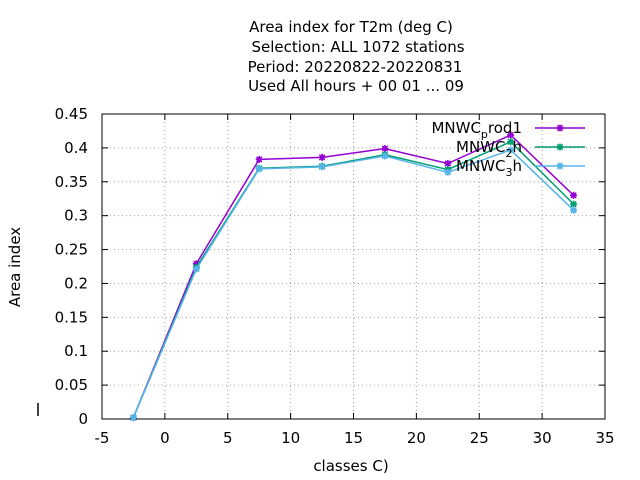 This screenshot has height=480, width=640. What do you see at coordinates (76, 216) in the screenshot?
I see `y-tick-label: 0.3` at bounding box center [76, 216].